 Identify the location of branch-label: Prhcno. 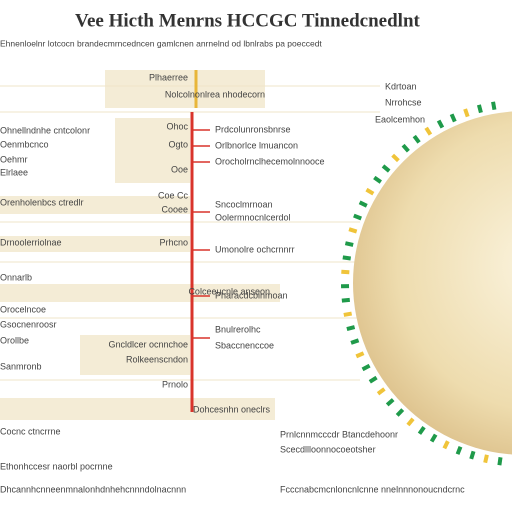
(173, 242).